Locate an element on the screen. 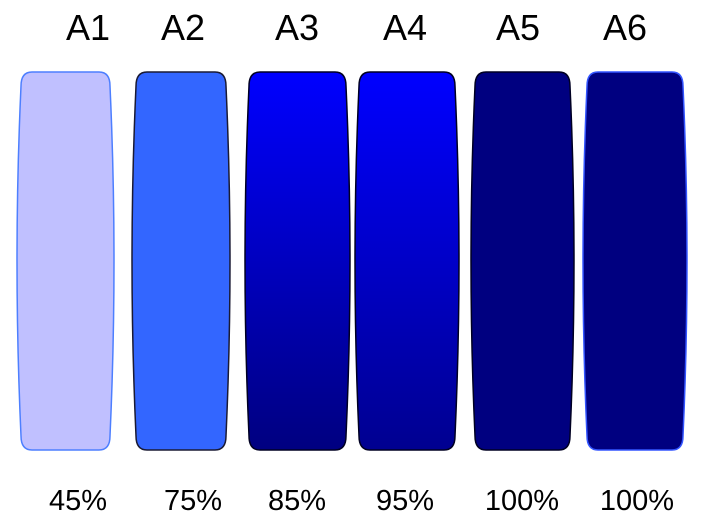 The height and width of the screenshot is (518, 703). swatch-percent-a1: 45% is located at coordinates (78, 501).